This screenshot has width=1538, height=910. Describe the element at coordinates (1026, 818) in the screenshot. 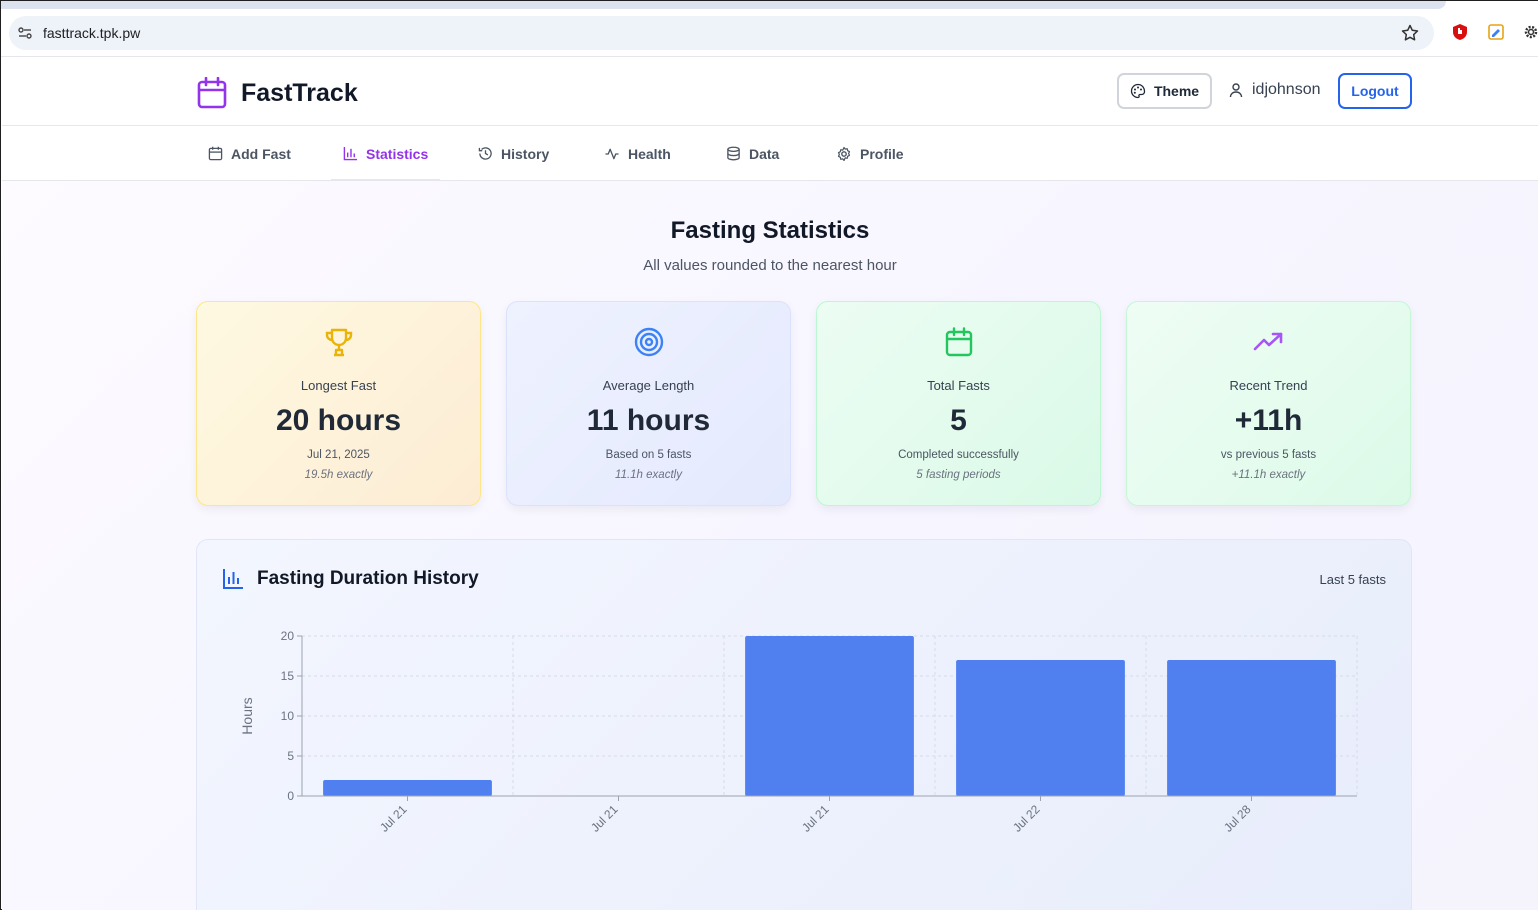

I see `x-tick-label: Jul 22` at that location.